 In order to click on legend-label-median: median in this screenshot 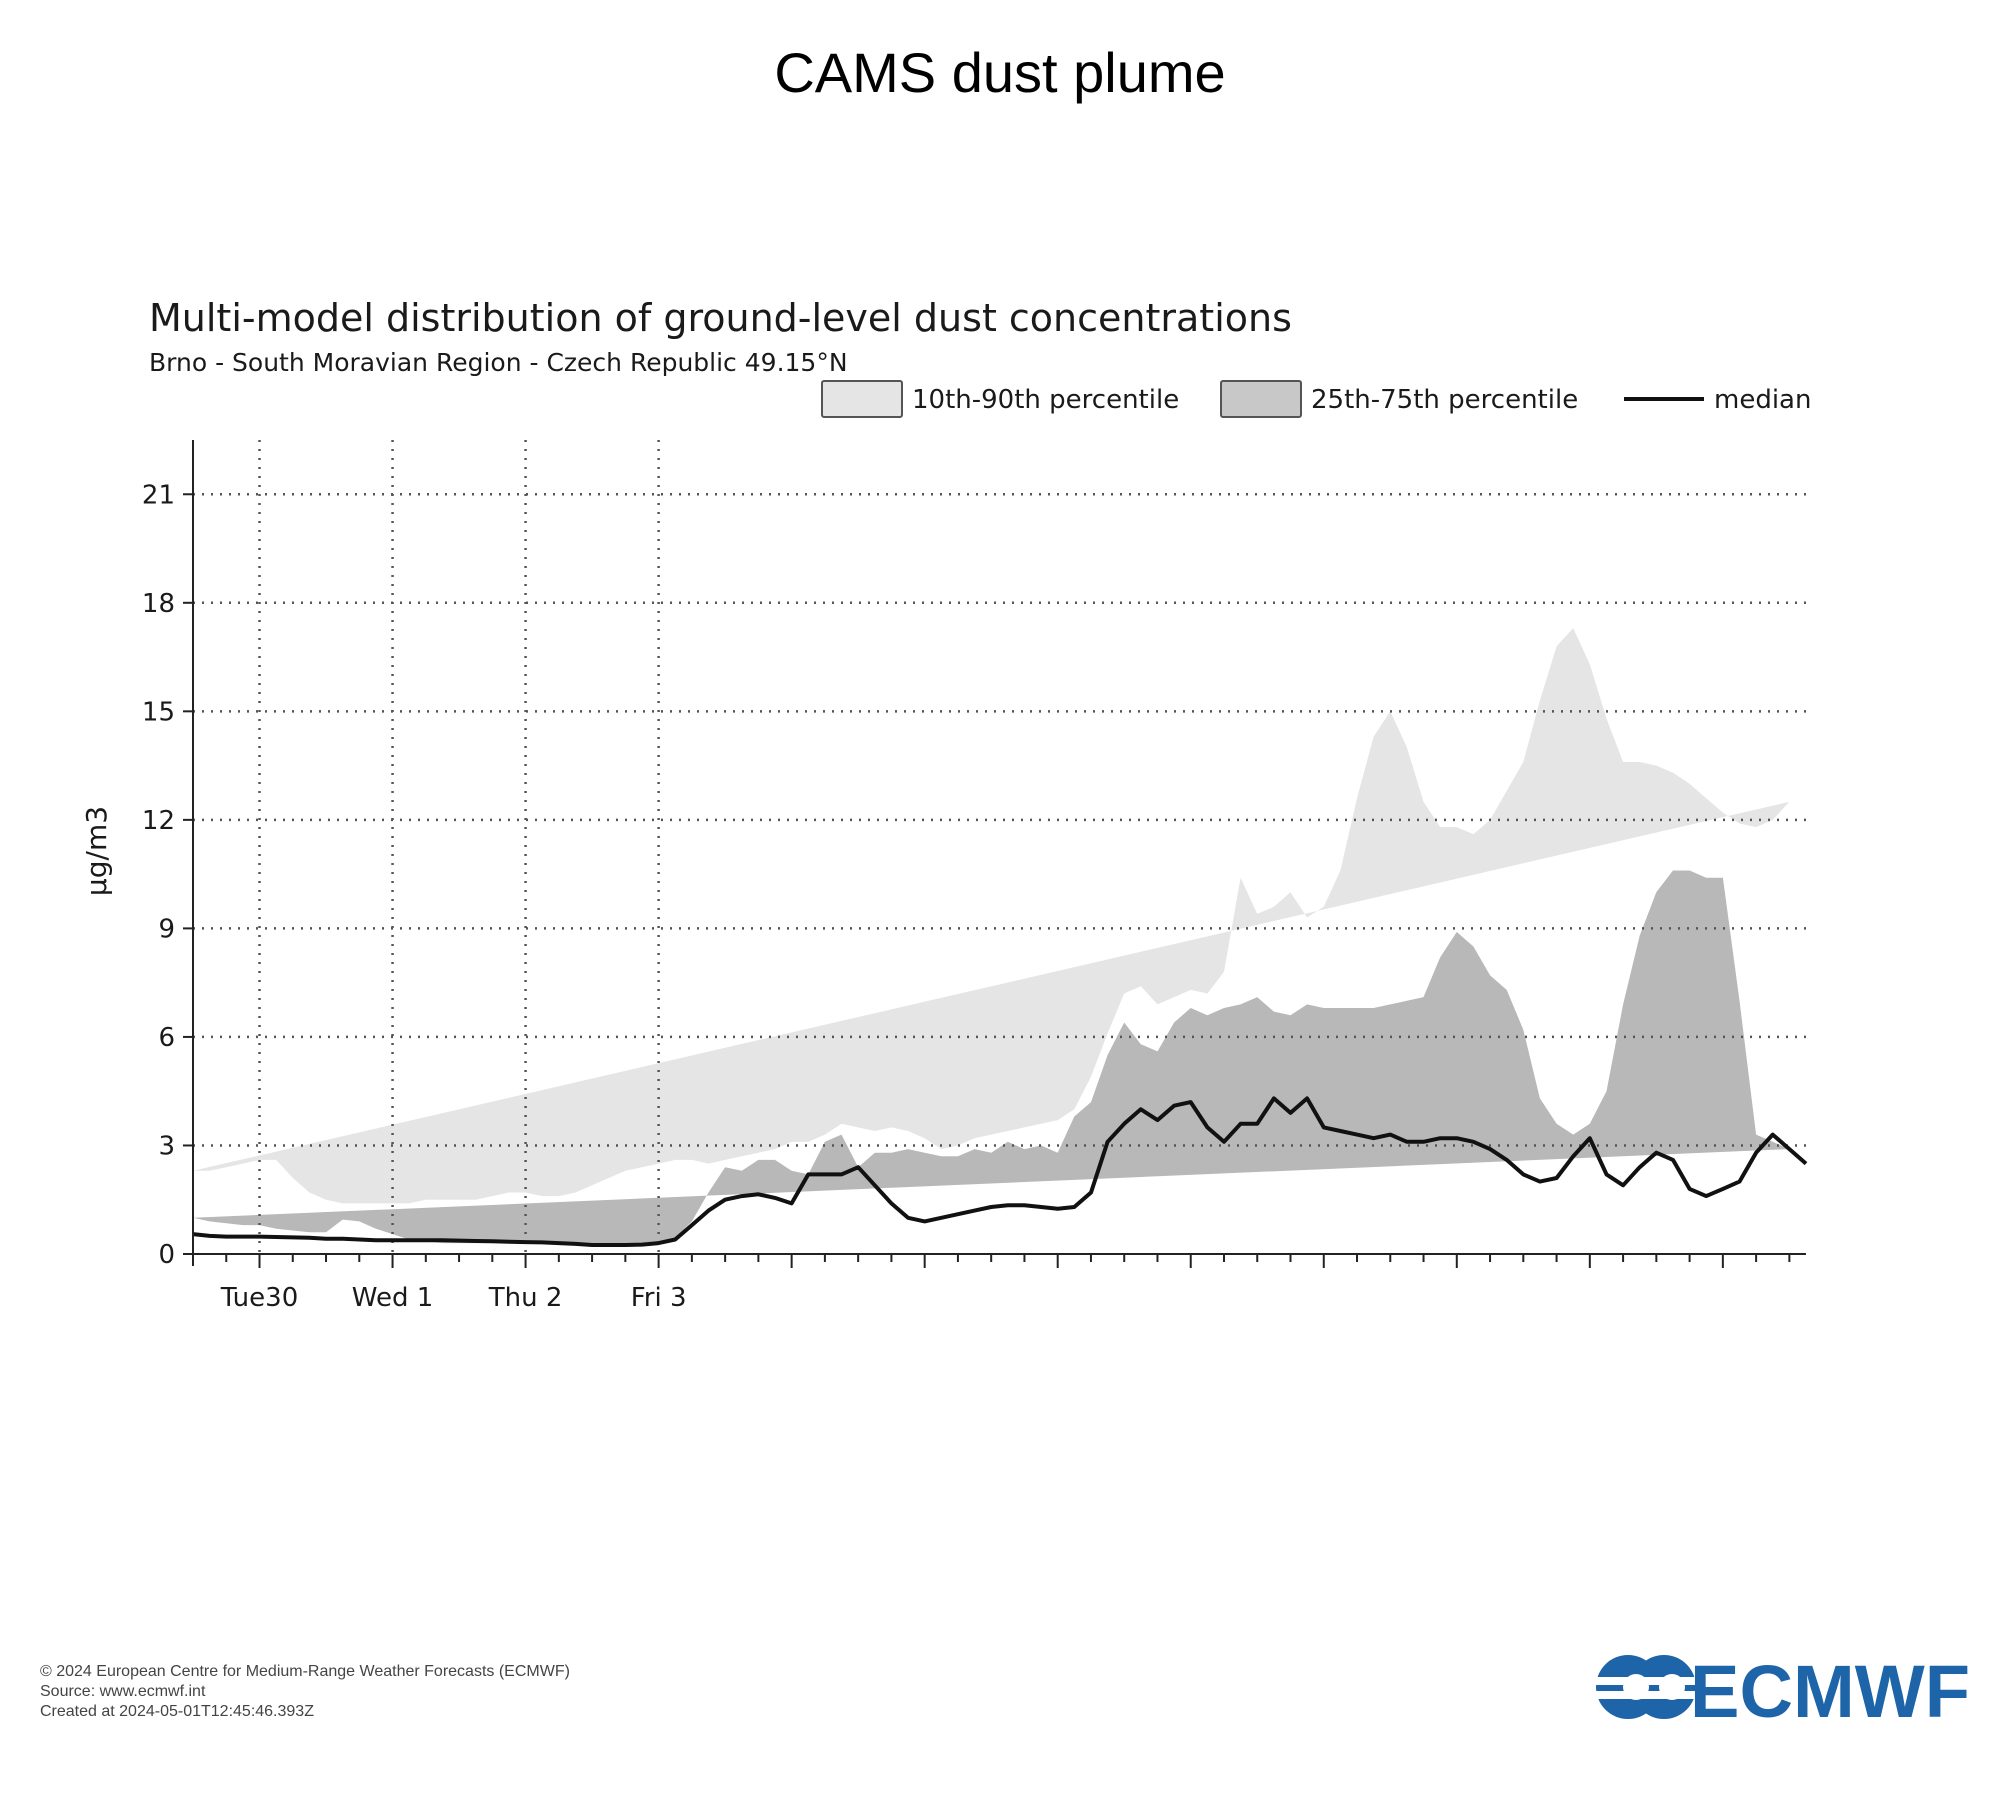, I will do `click(1762, 400)`.